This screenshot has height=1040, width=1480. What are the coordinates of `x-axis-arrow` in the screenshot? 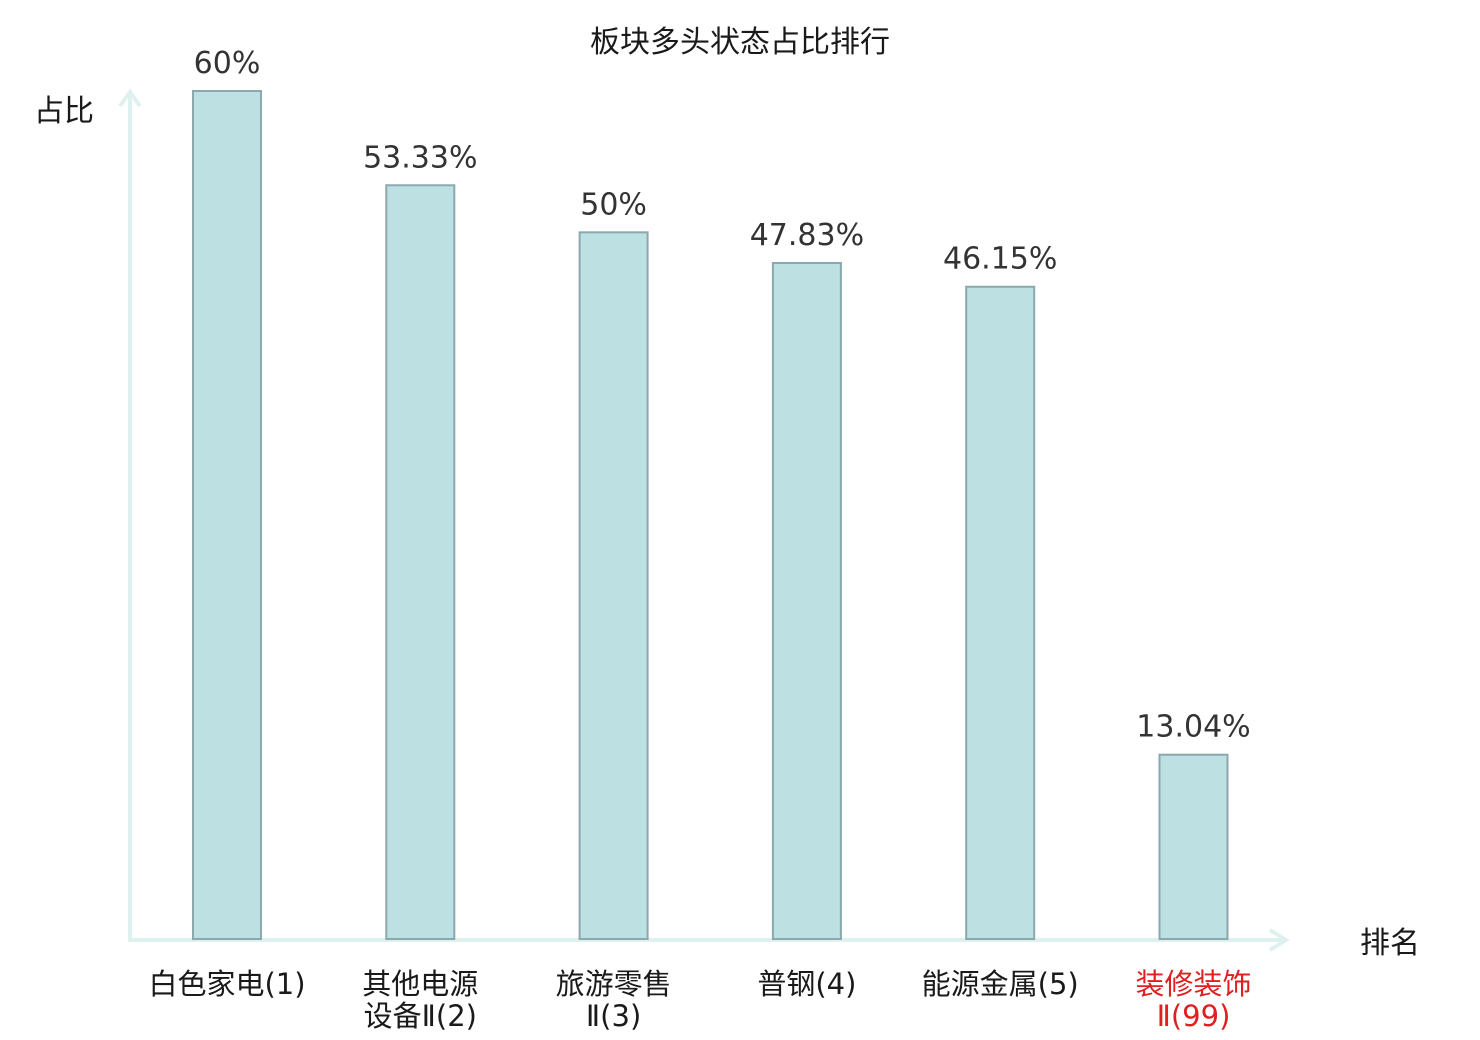 It's located at (1279, 940).